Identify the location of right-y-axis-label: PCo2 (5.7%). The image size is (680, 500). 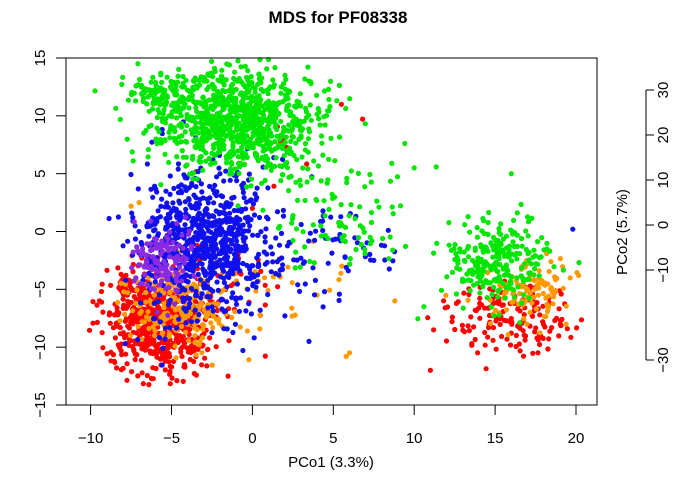
(622, 232).